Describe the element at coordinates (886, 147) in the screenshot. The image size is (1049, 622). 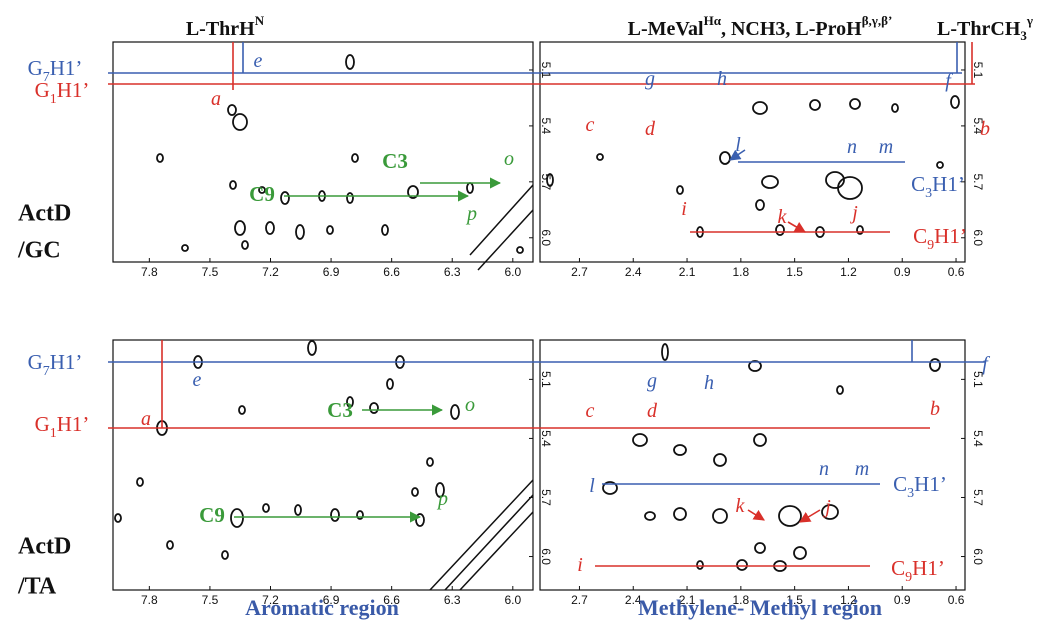
I see `text-part: m` at that location.